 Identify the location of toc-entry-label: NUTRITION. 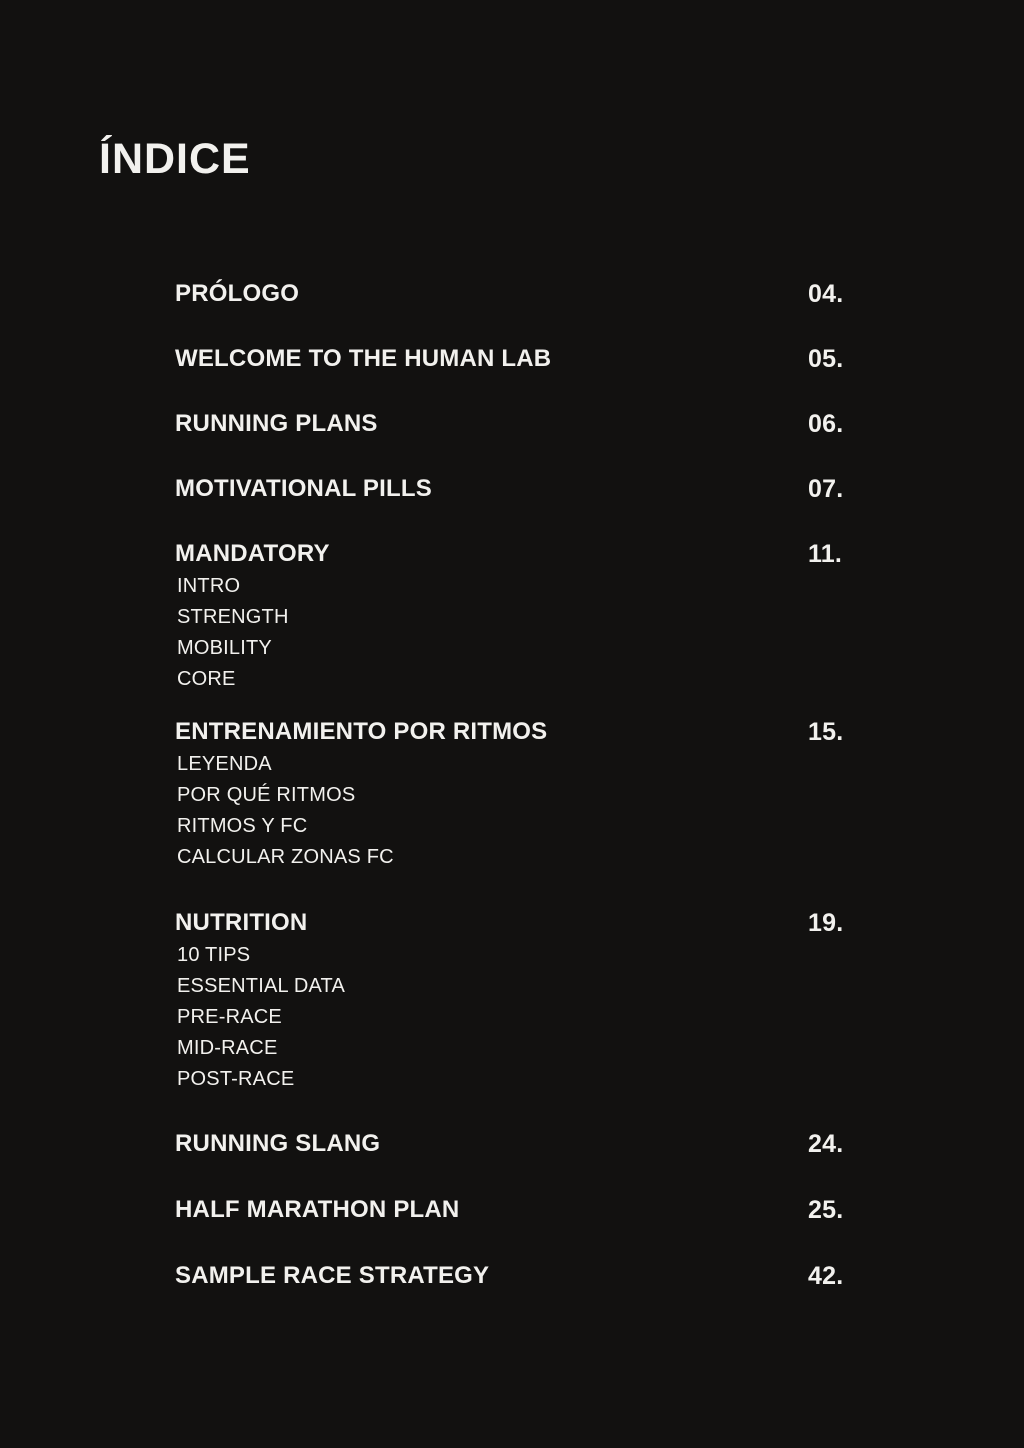
(241, 922).